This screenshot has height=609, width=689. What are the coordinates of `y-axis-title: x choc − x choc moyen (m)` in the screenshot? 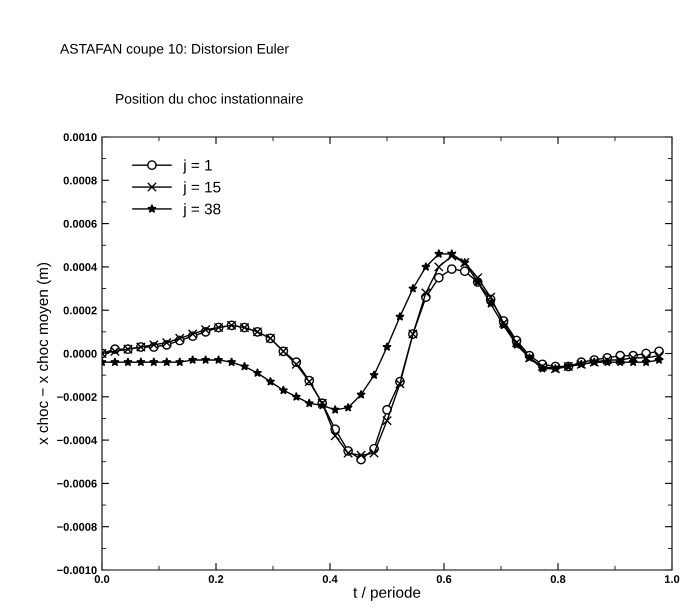 It's located at (44, 353).